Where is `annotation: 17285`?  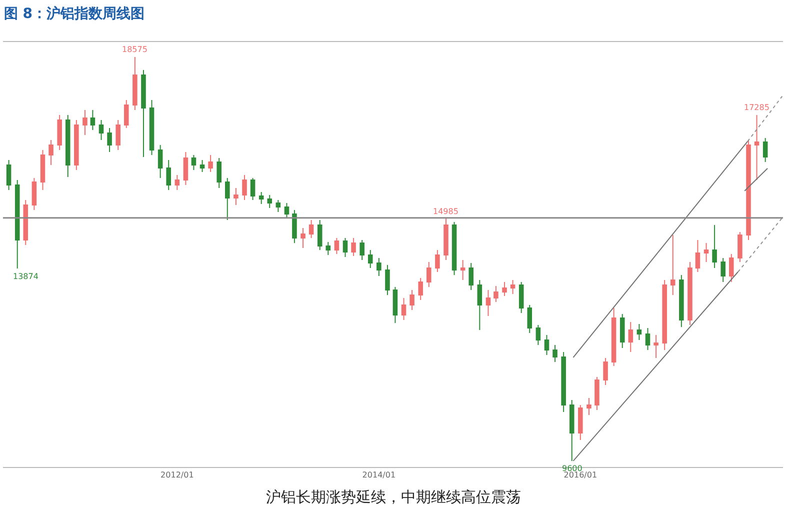 annotation: 17285 is located at coordinates (757, 107).